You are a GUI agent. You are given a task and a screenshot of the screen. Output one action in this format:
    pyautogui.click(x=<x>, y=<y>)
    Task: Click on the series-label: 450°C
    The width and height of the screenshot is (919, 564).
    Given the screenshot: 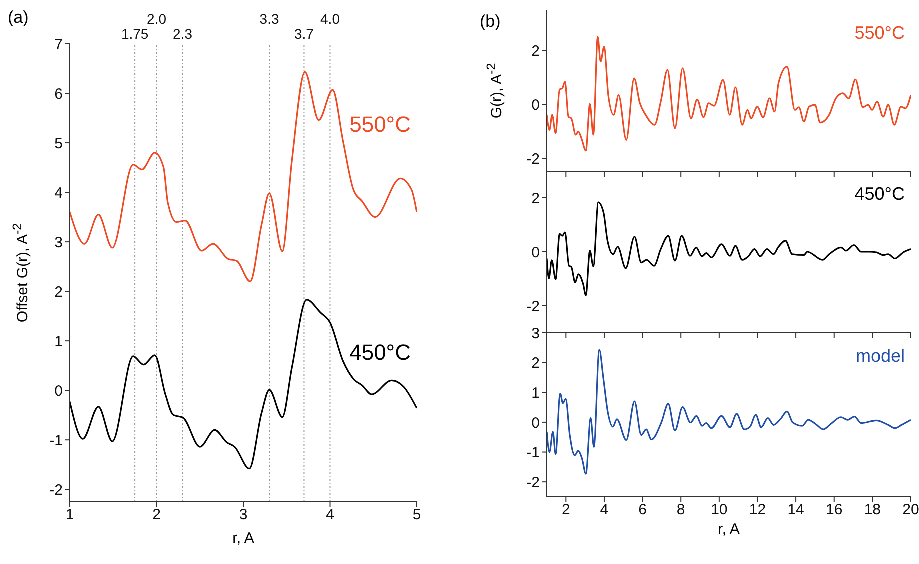 What is the action you would take?
    pyautogui.click(x=380, y=352)
    